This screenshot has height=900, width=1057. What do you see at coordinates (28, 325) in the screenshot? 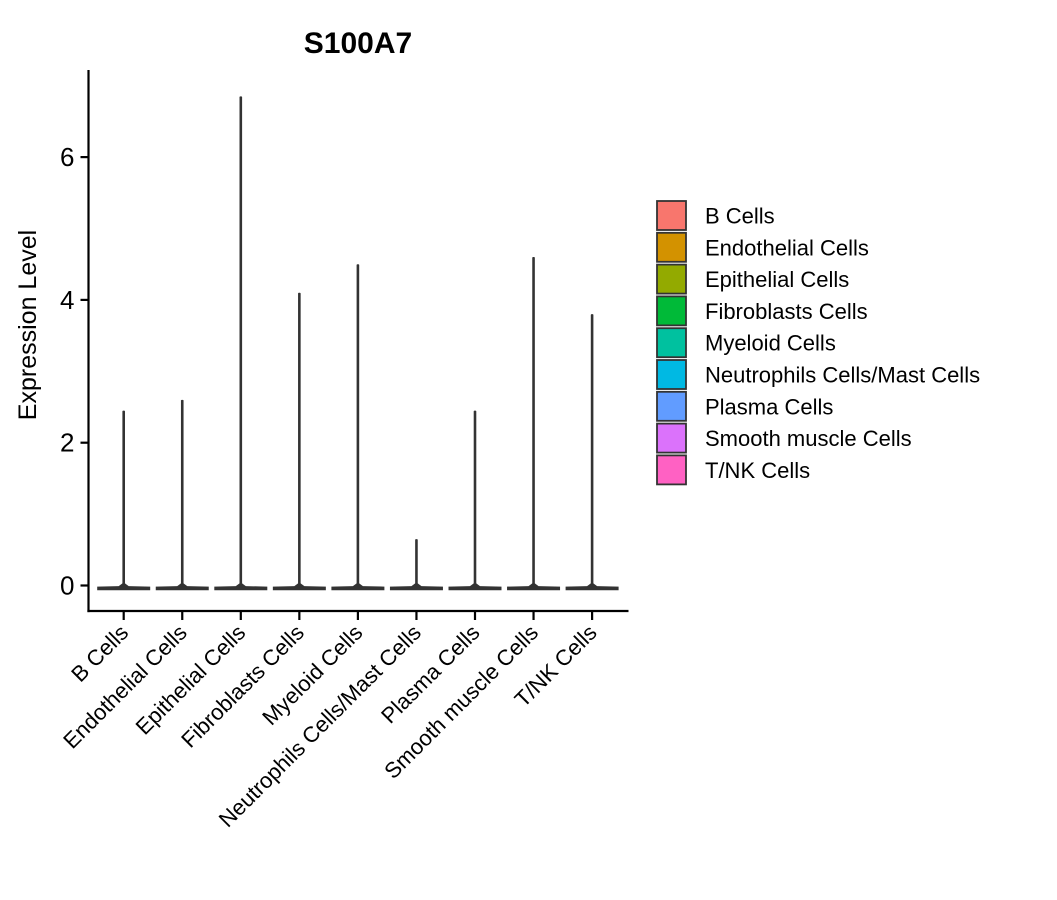
I see `y-axis-title: Expression Level` at bounding box center [28, 325].